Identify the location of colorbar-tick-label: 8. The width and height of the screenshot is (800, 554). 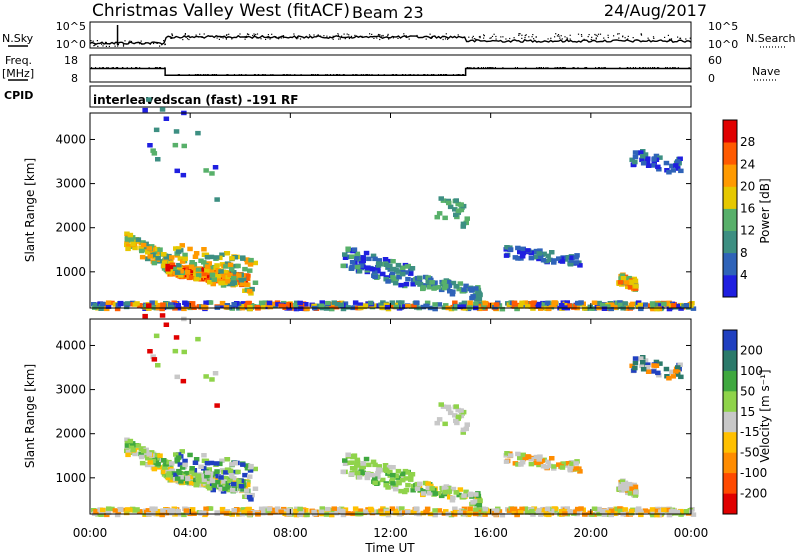
(744, 253).